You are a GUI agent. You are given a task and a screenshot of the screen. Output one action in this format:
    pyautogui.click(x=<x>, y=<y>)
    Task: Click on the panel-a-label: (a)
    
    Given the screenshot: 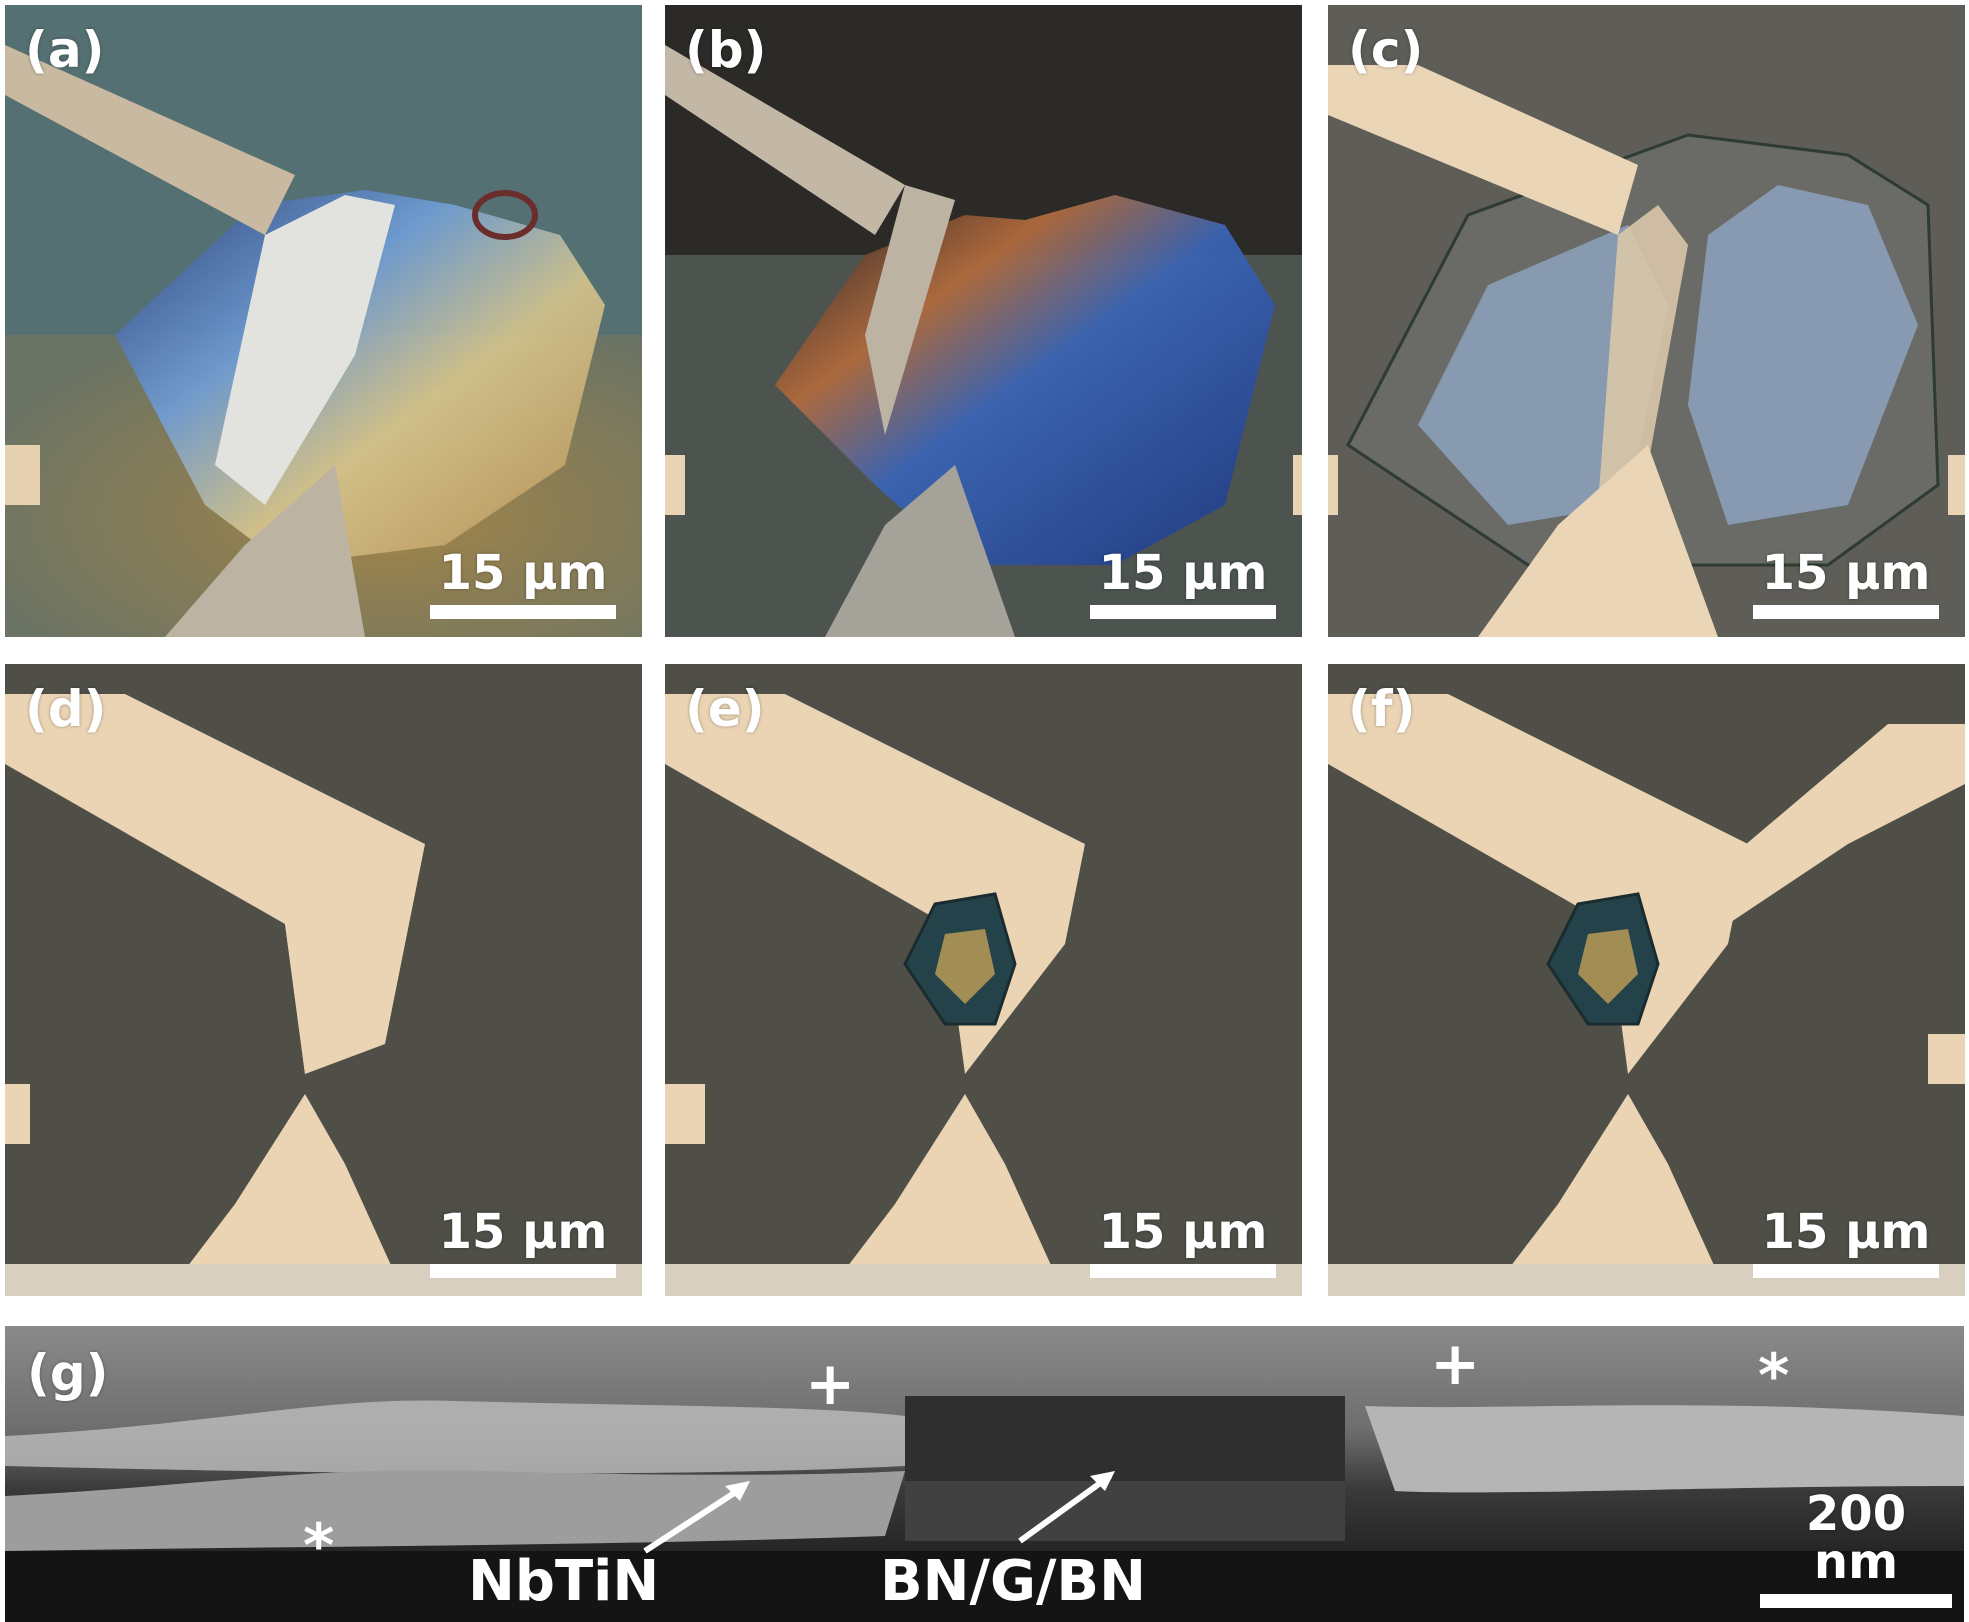 What is the action you would take?
    pyautogui.click(x=65, y=50)
    